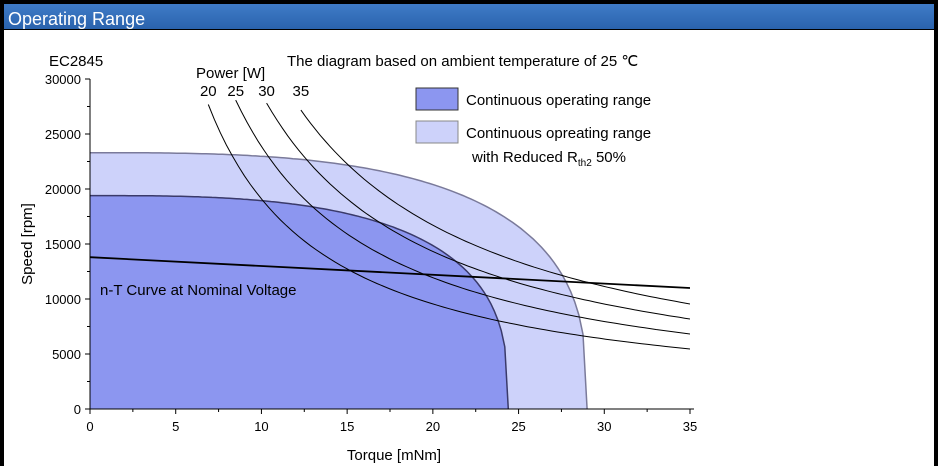 The image size is (938, 466). What do you see at coordinates (63, 189) in the screenshot?
I see `y-tick-label: 20000` at bounding box center [63, 189].